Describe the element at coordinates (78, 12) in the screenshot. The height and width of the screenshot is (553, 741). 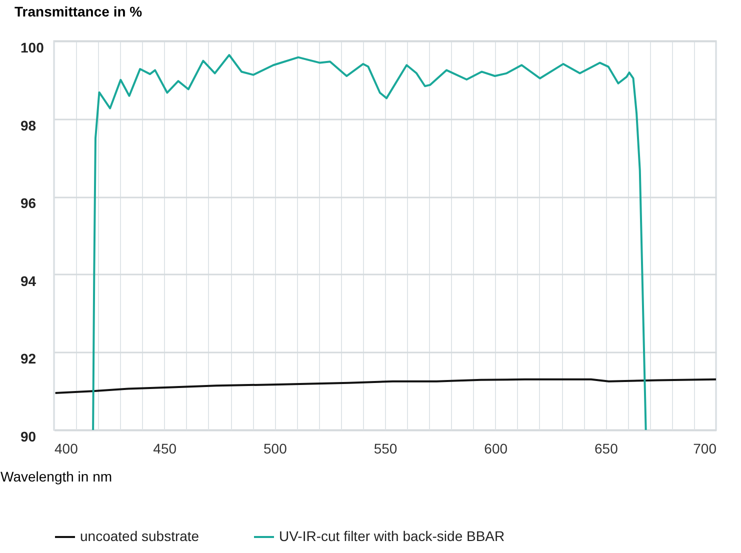
I see `y-axis-title: Transmittance in %` at that location.